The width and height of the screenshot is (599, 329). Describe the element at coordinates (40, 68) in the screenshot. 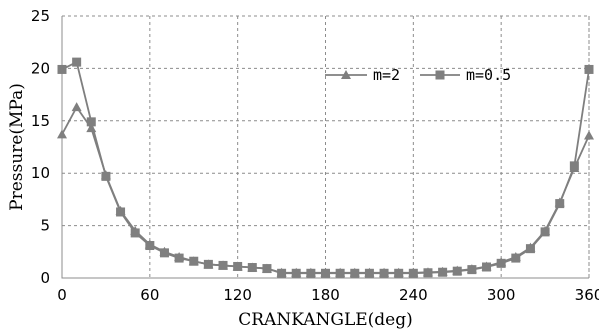

I see `y-tick-label: 20` at that location.